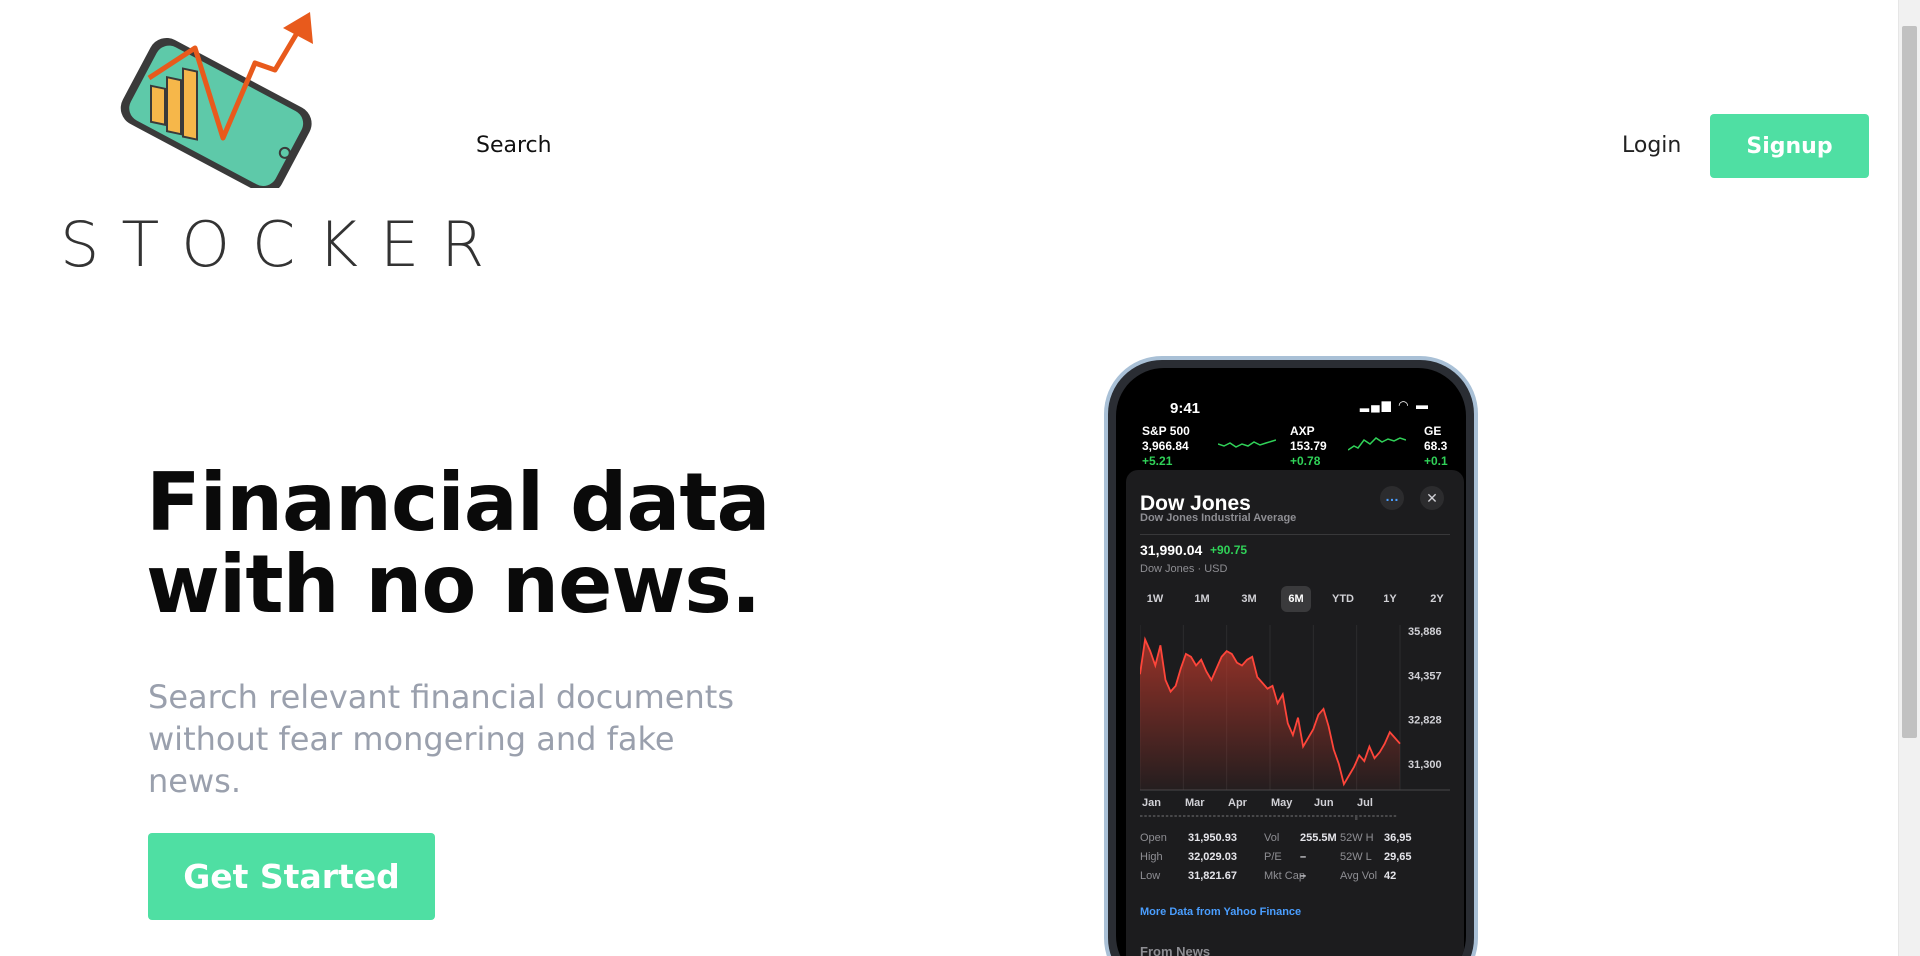  Describe the element at coordinates (1229, 550) in the screenshot. I see `card-change: +90.75` at that location.